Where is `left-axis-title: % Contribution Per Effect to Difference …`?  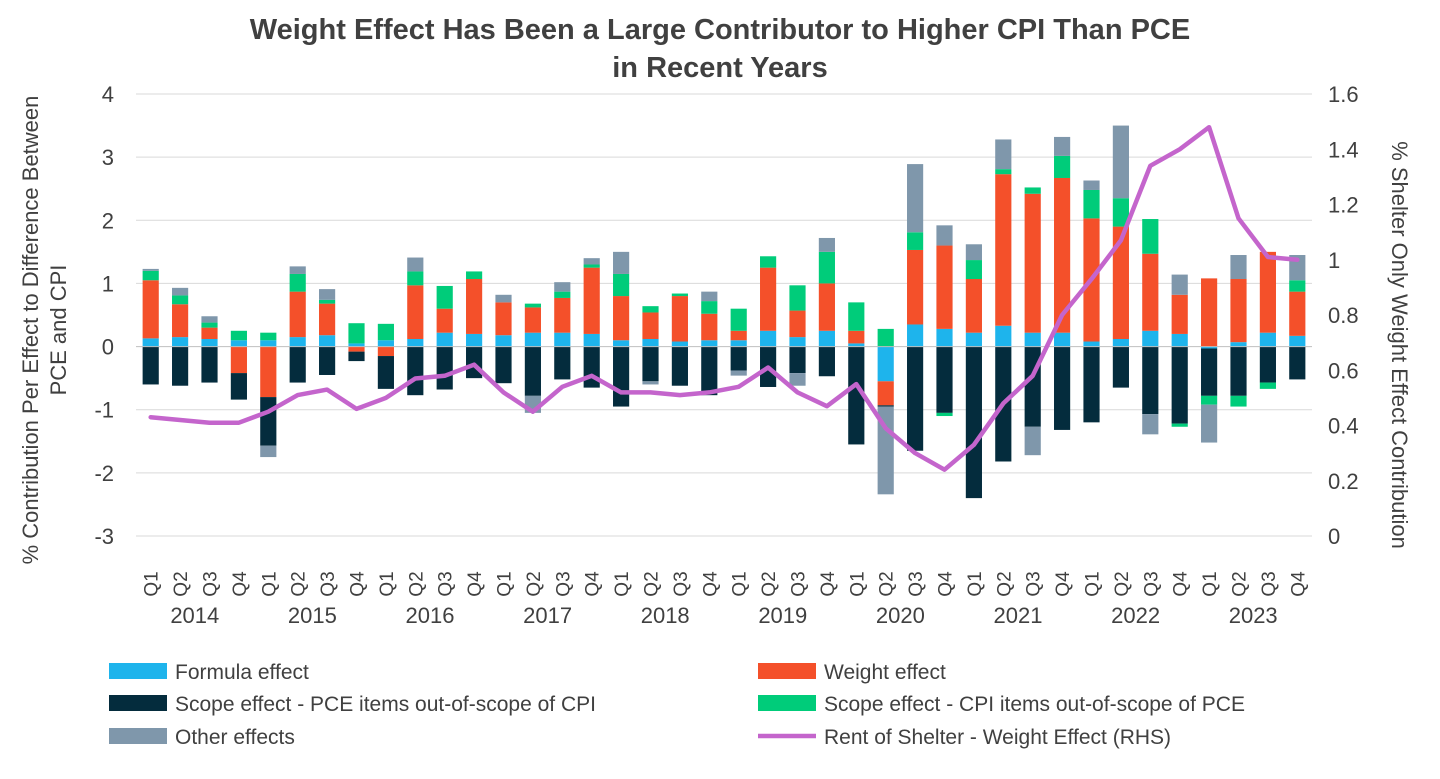
left-axis-title: % Contribution Per Effect to Difference … is located at coordinates (44, 330).